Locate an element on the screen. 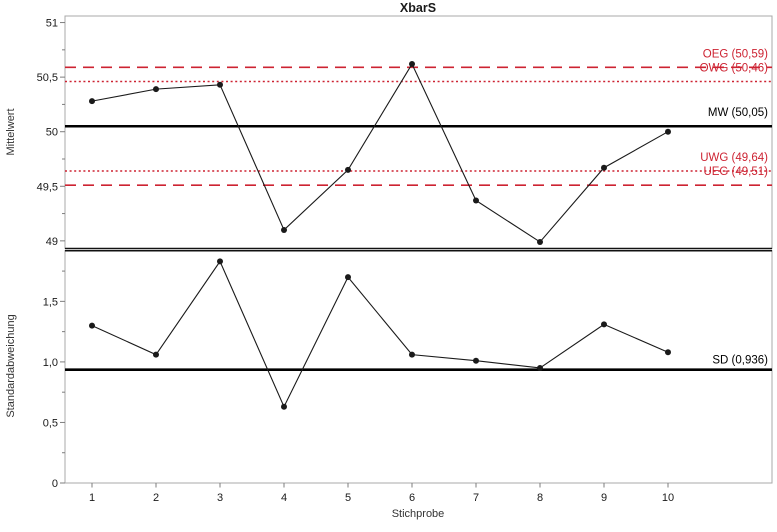  x-tick-label: 4 is located at coordinates (284, 498).